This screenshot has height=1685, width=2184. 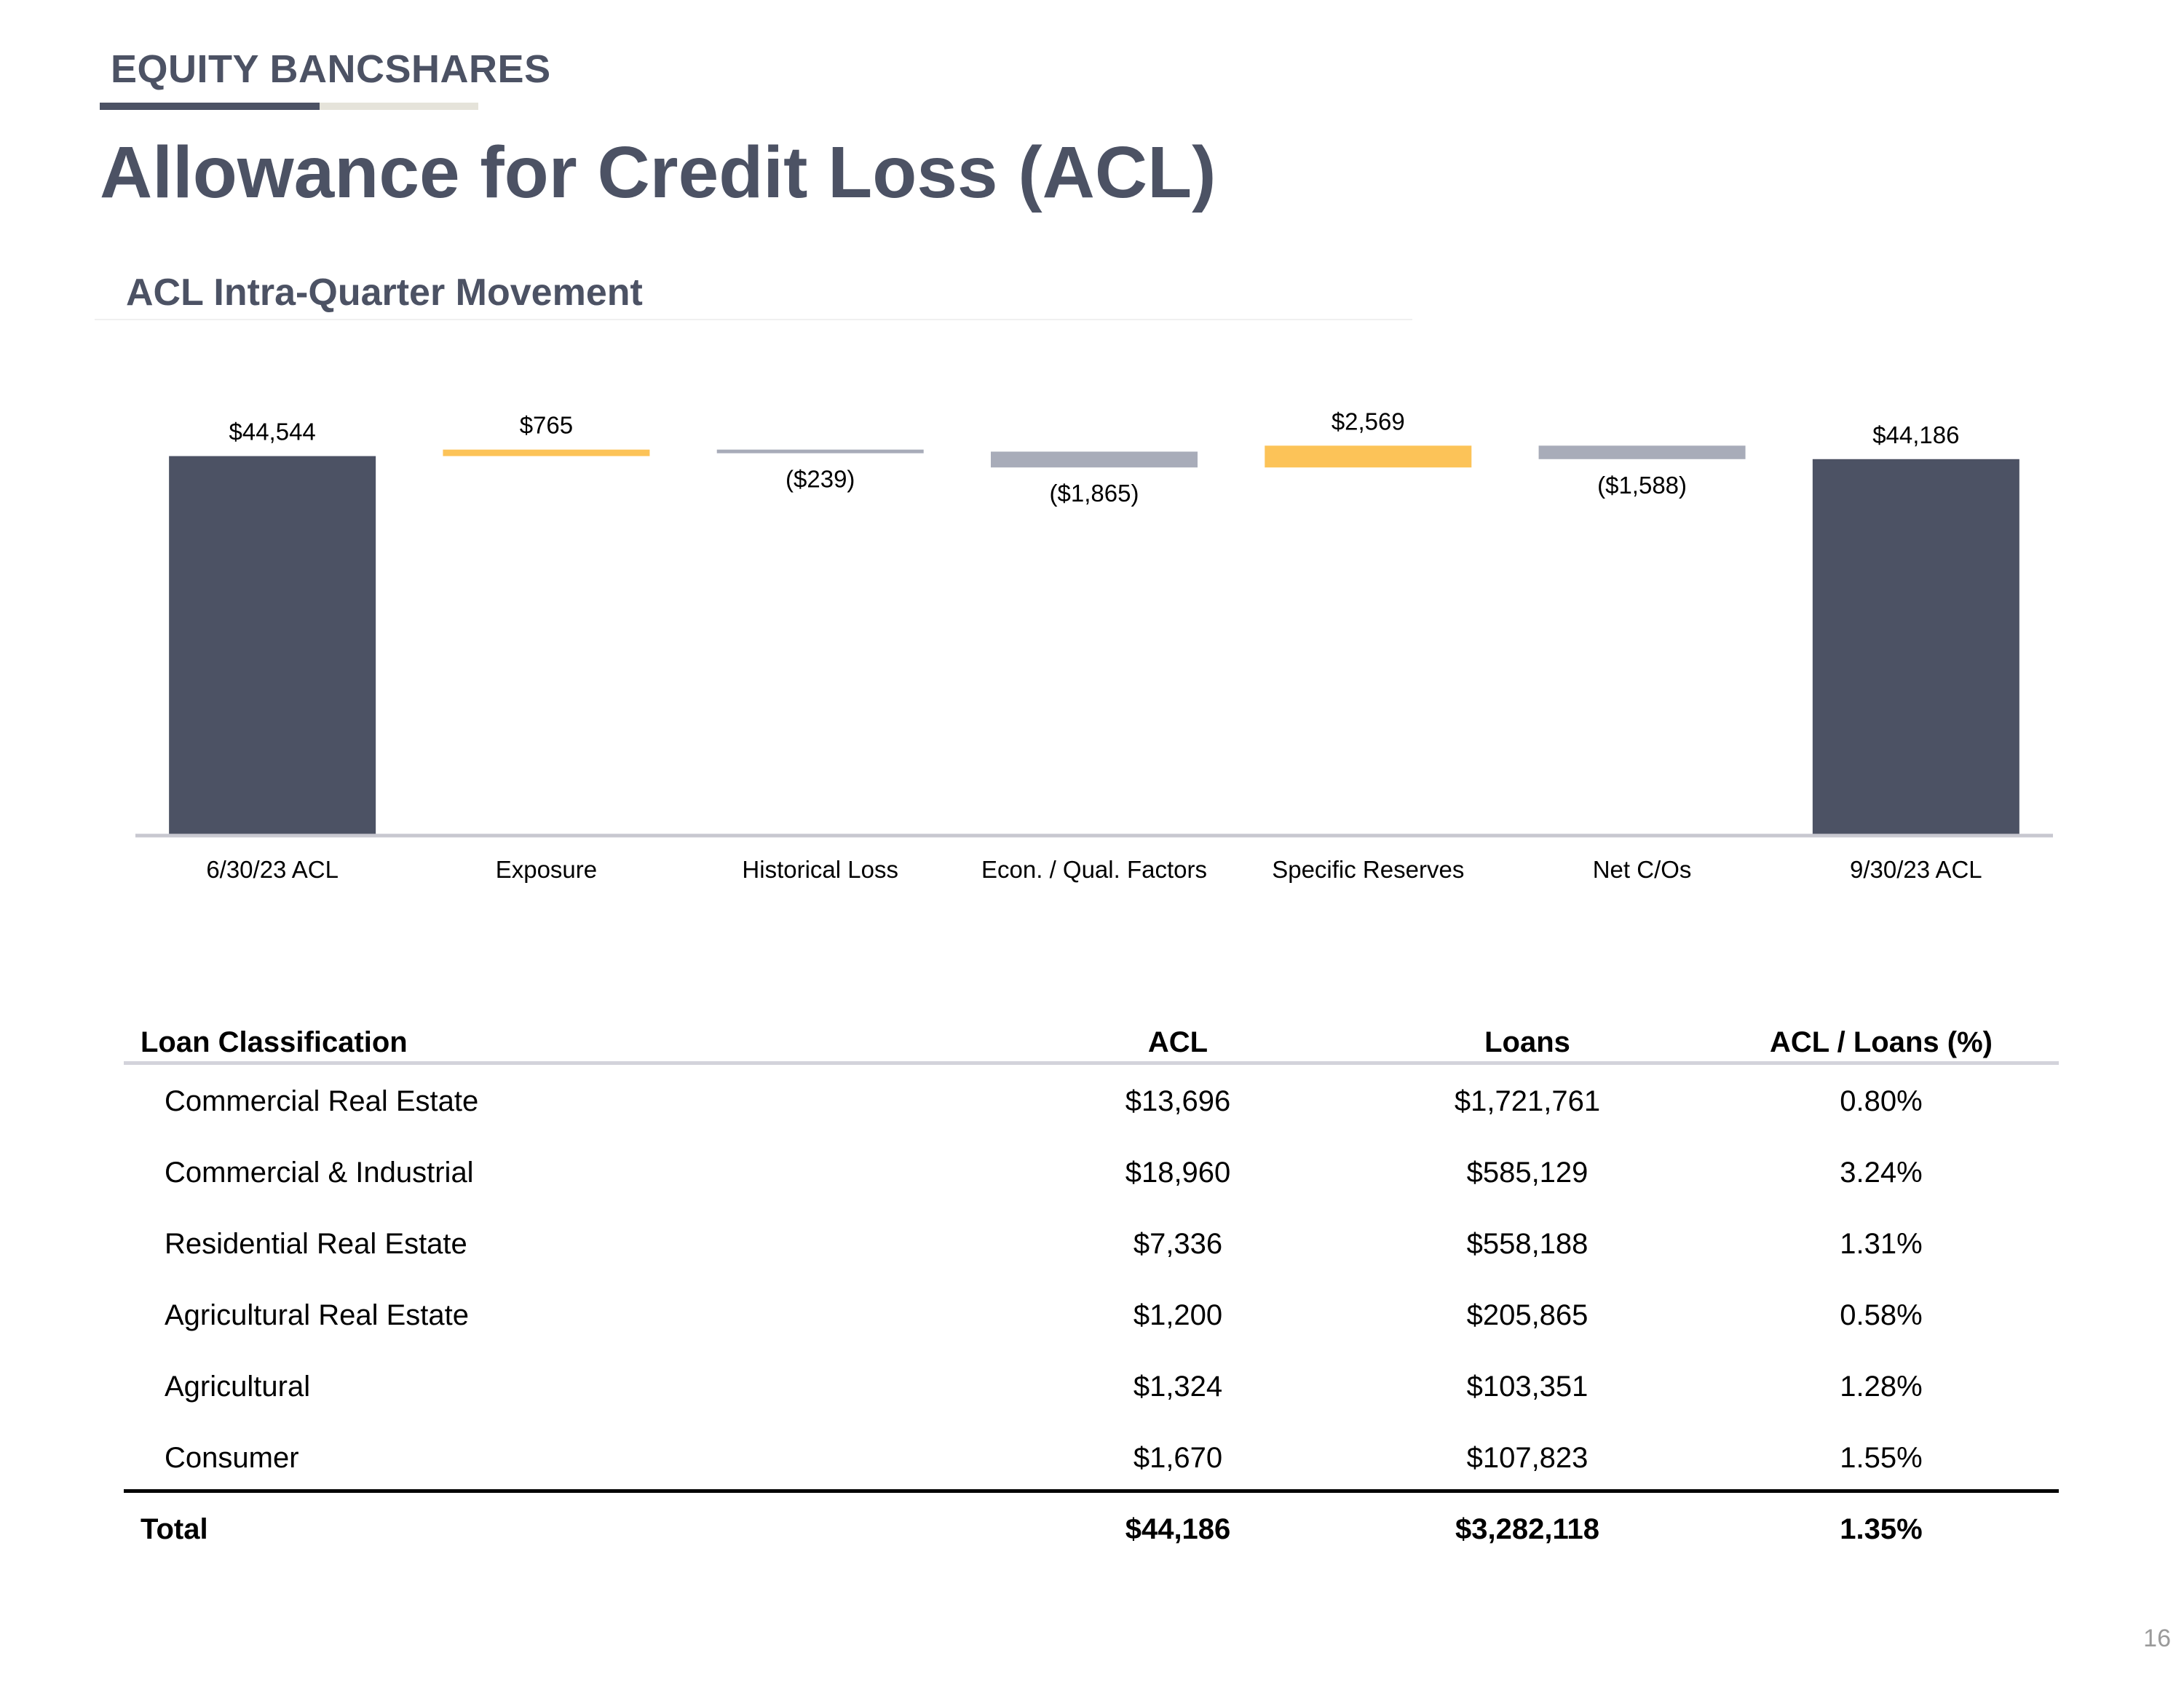 What do you see at coordinates (1642, 485) in the screenshot?
I see `data-label: ($1,588)` at bounding box center [1642, 485].